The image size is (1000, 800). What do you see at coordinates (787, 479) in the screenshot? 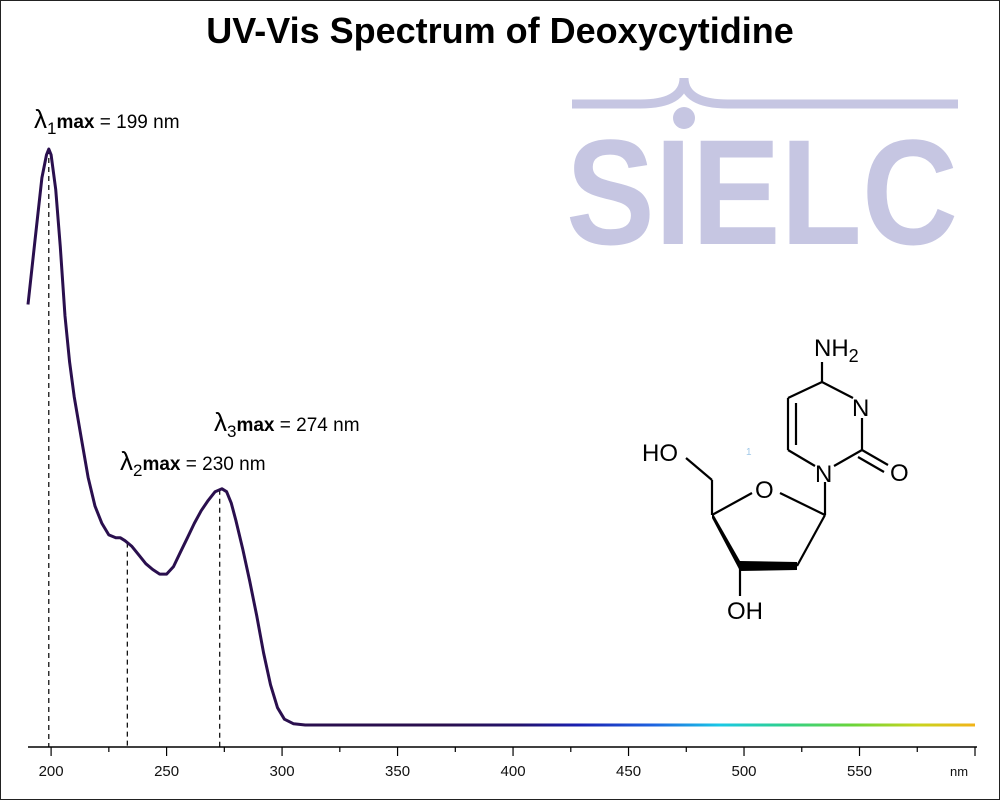
I see `deoxycytidine-structure` at bounding box center [787, 479].